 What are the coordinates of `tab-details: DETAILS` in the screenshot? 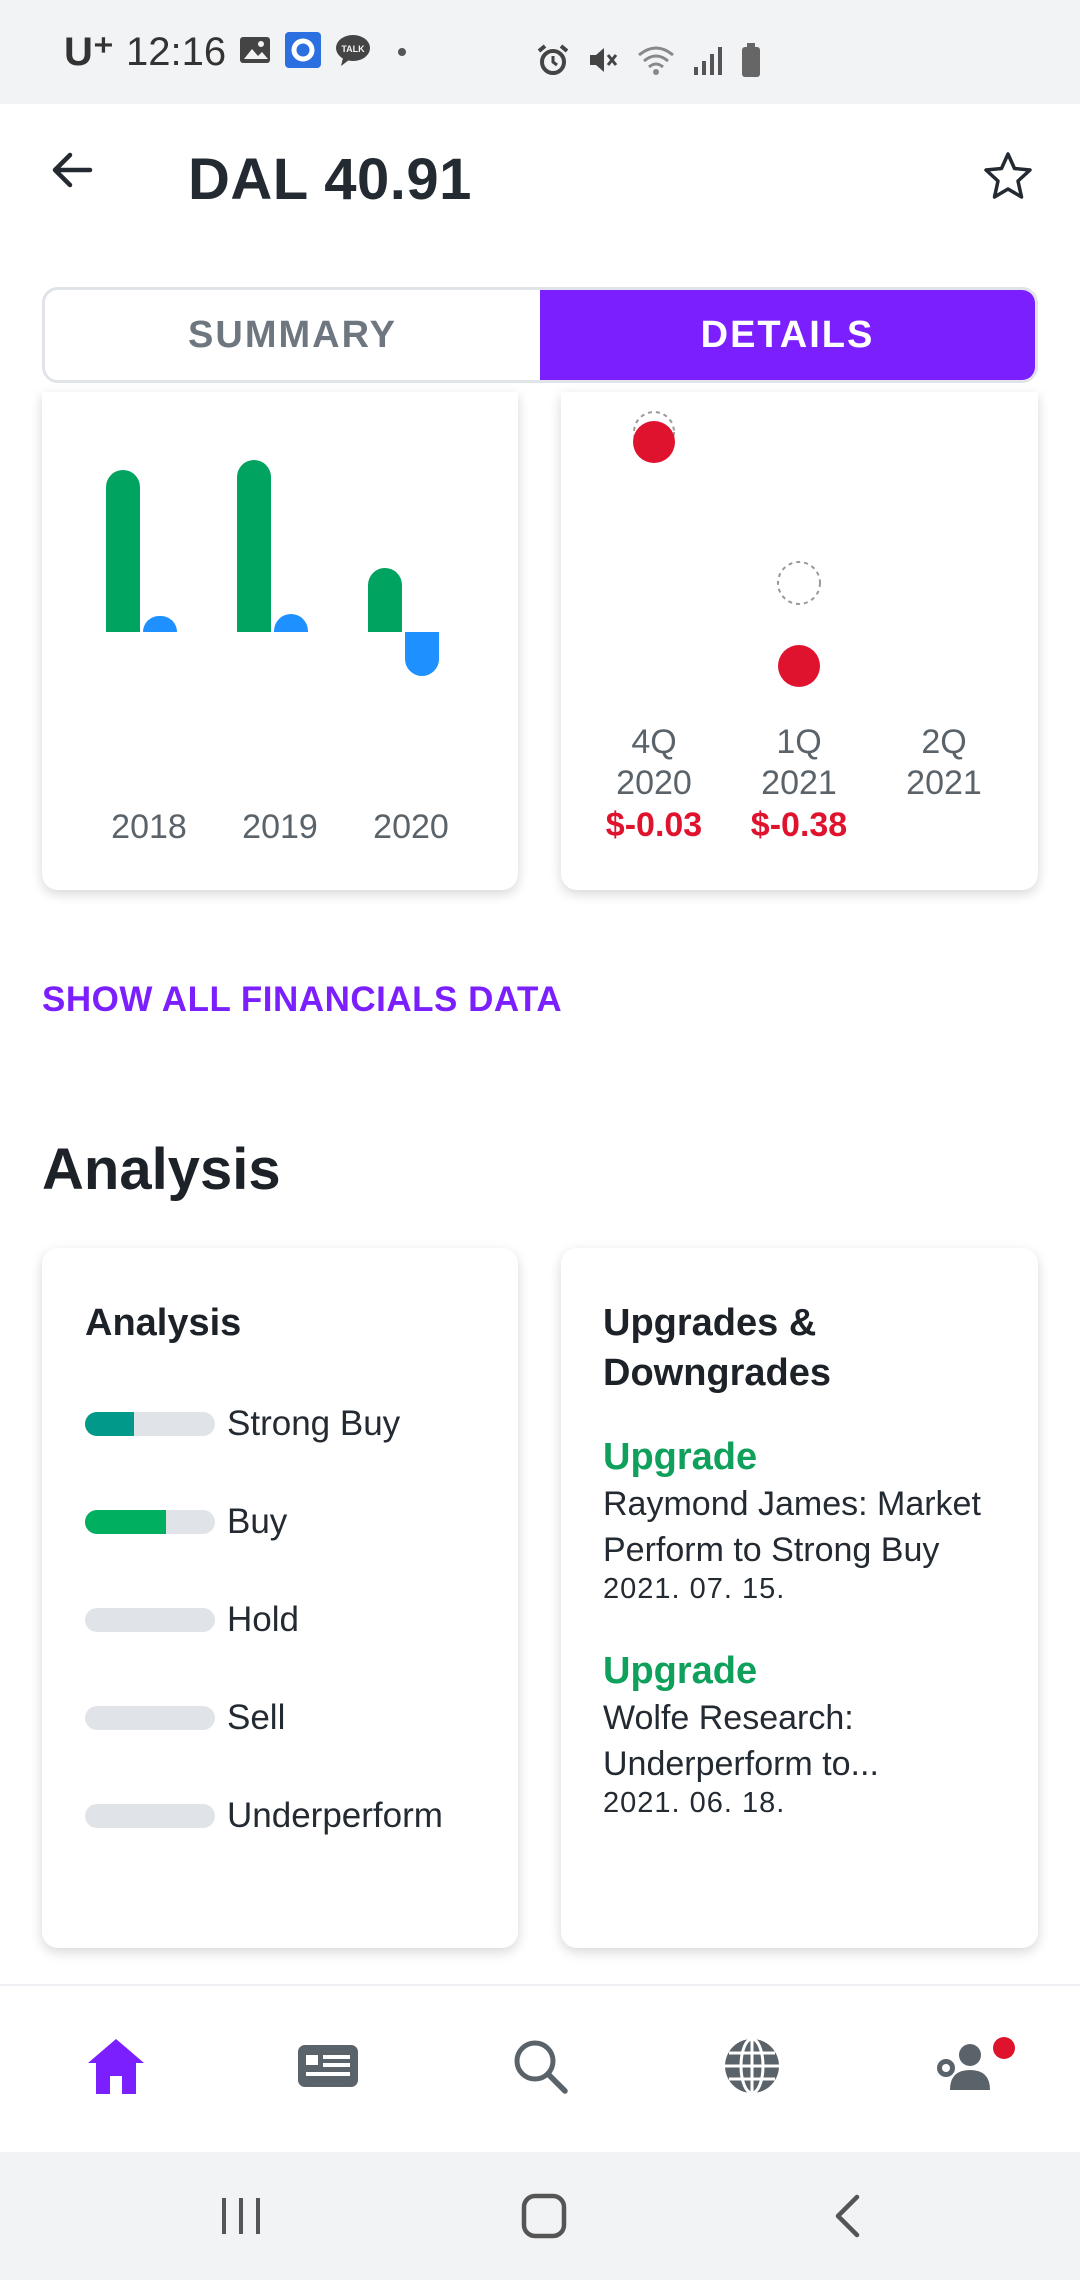 It's located at (787, 335).